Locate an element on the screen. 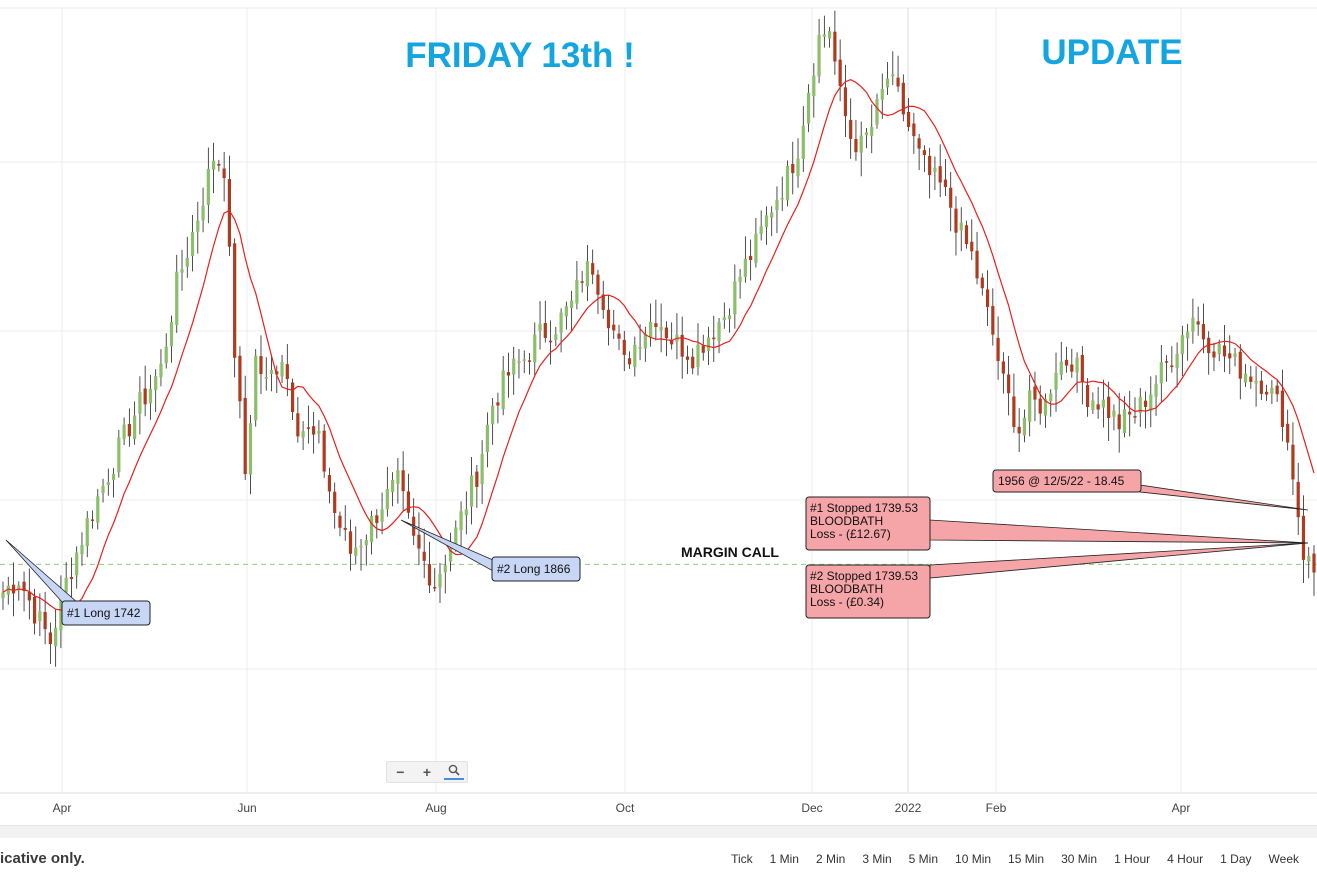 The height and width of the screenshot is (877, 1317). zoom-out-button: − is located at coordinates (400, 772).